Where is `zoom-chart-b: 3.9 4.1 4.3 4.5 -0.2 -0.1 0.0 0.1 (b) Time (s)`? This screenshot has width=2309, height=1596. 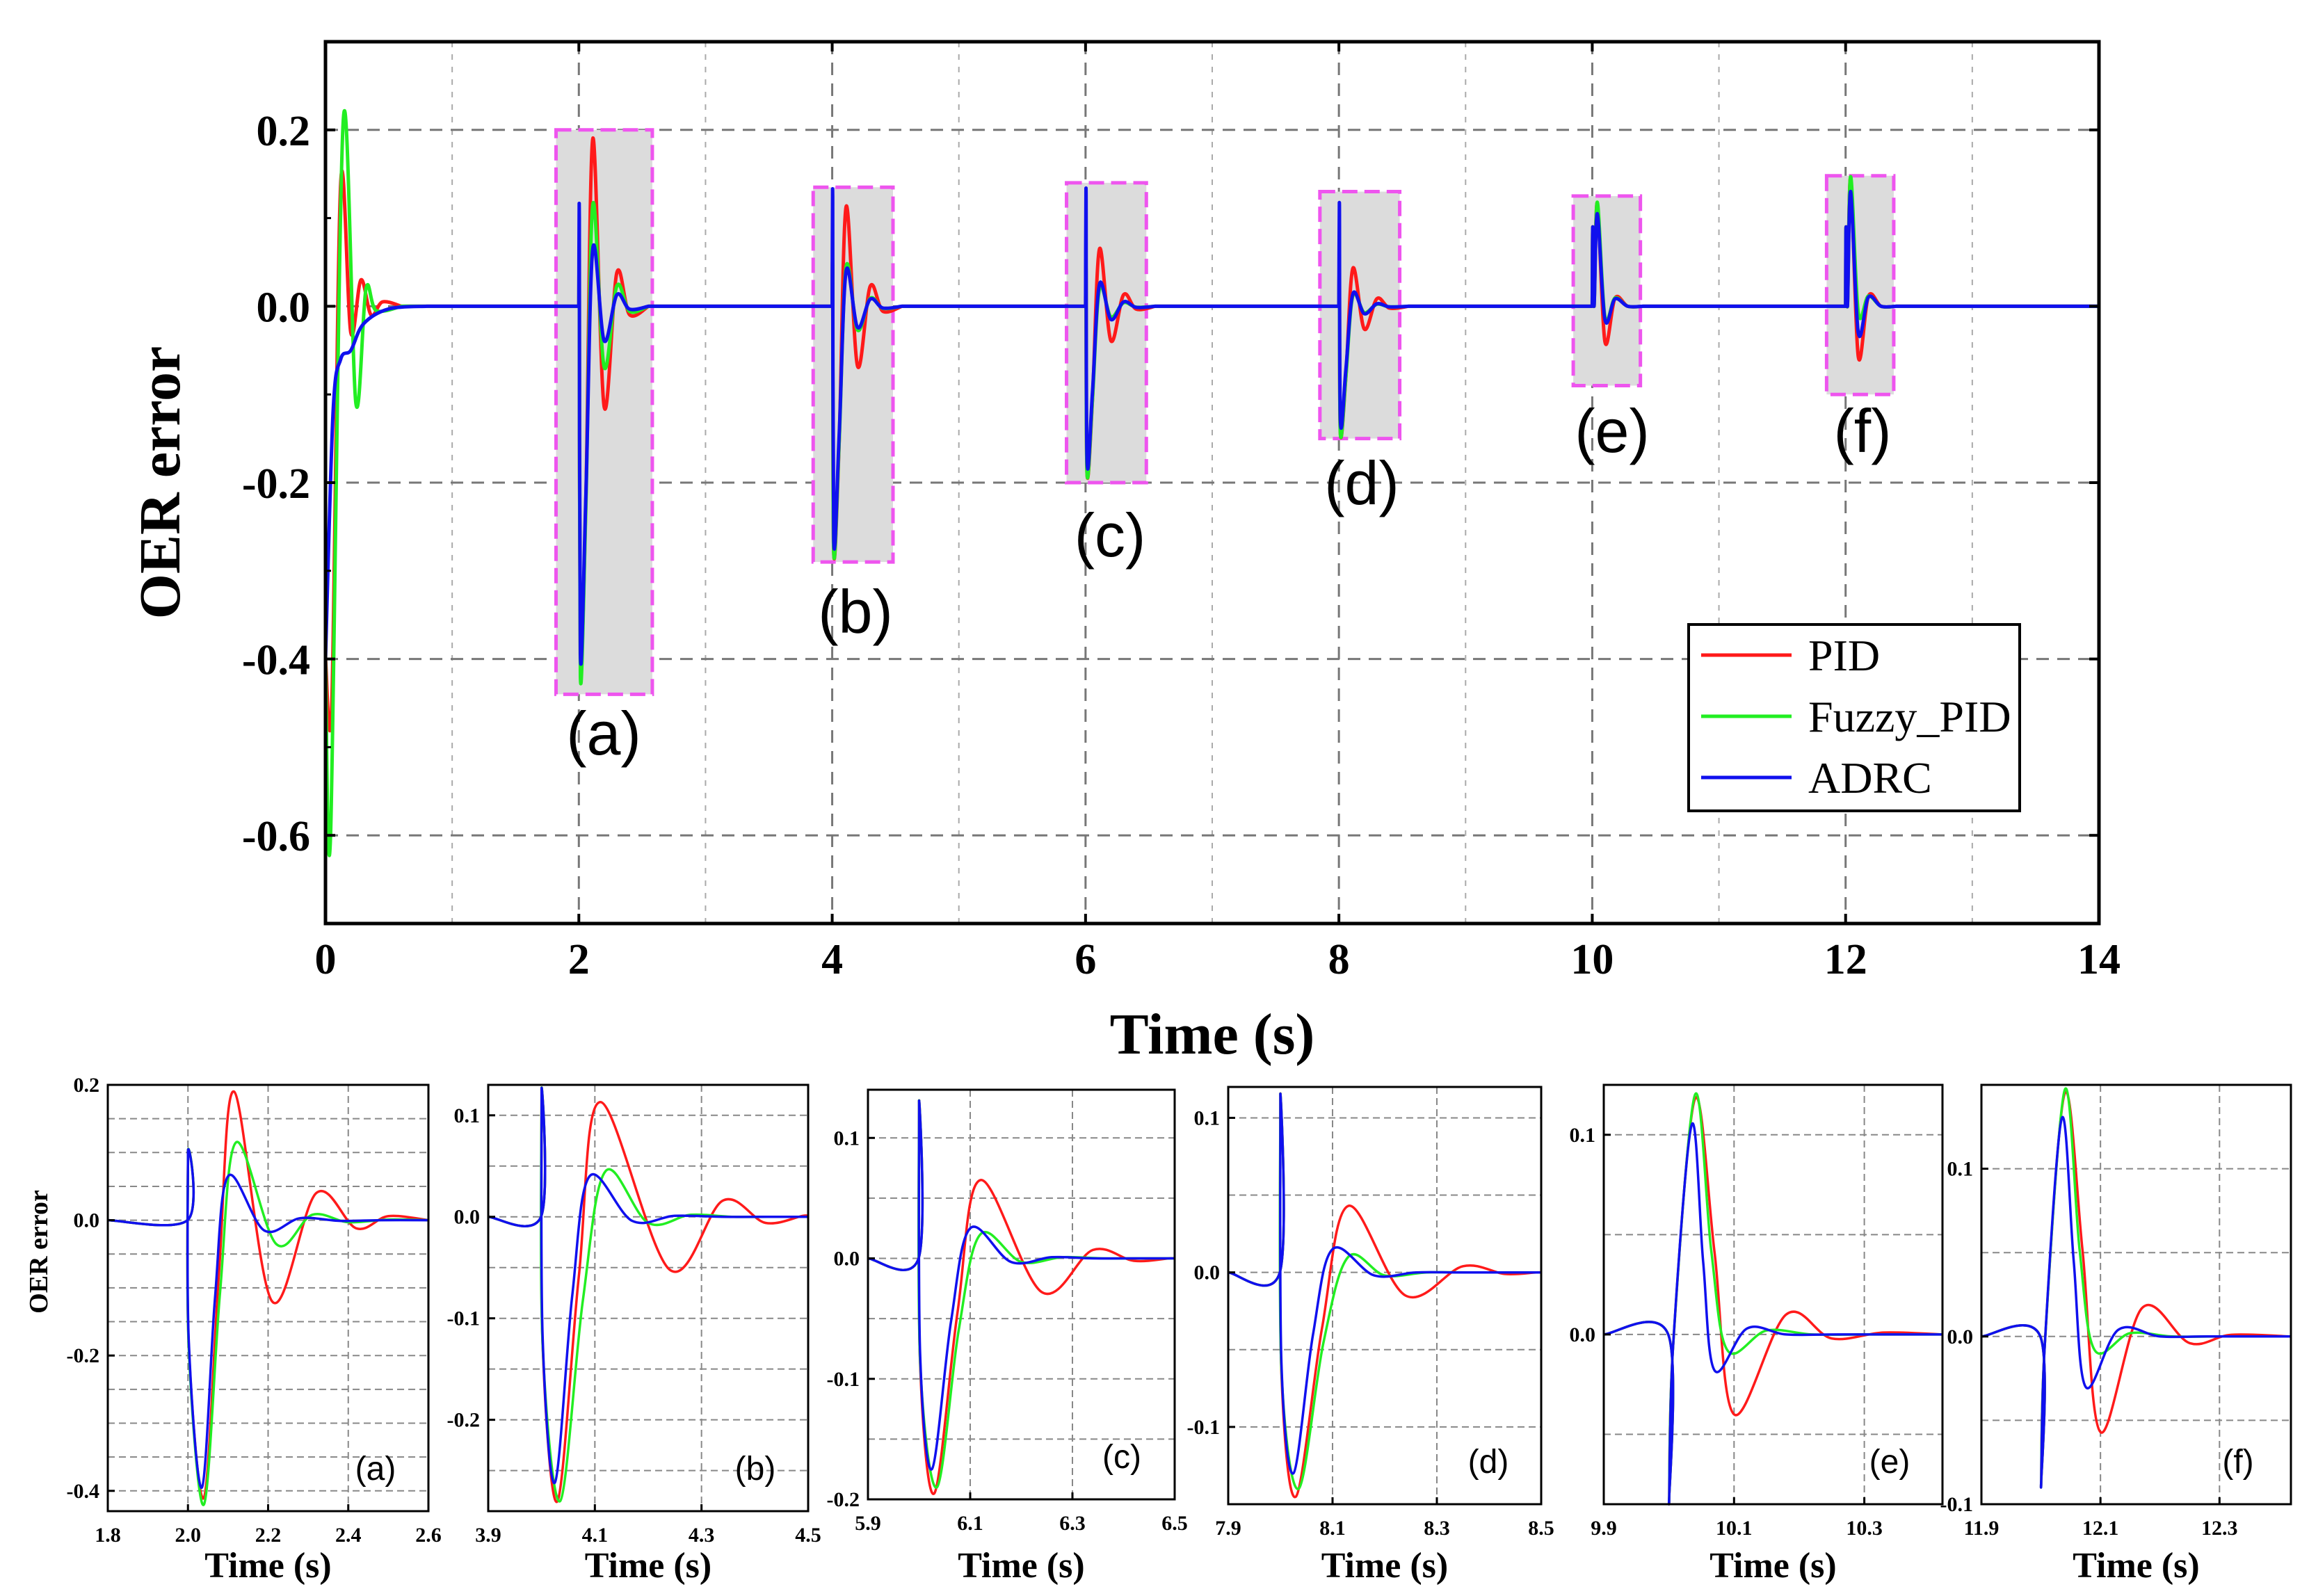 zoom-chart-b: 3.9 4.1 4.3 4.5 -0.2 -0.1 0.0 0.1 (b) Time (s) is located at coordinates (634, 1334).